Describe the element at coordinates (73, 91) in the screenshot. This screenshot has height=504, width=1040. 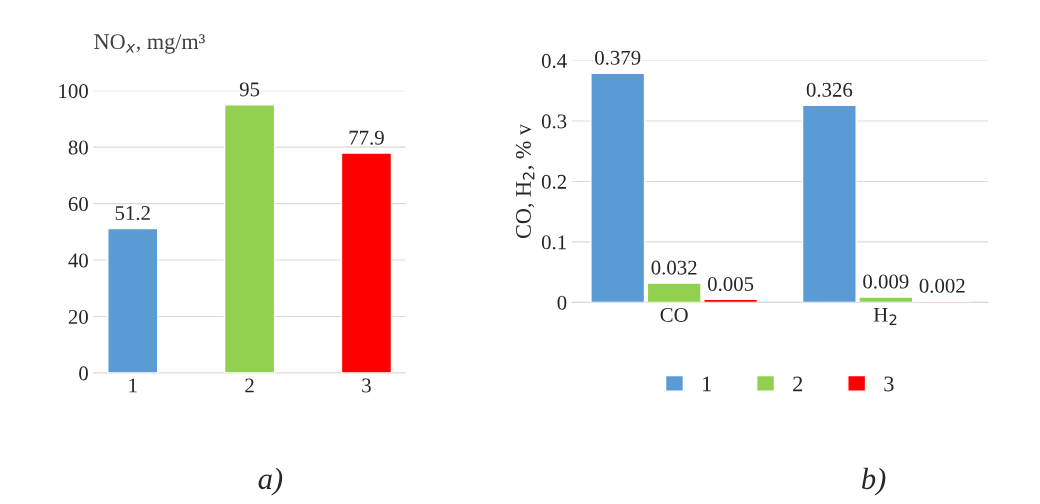
I see `y-tick-label: 100` at that location.